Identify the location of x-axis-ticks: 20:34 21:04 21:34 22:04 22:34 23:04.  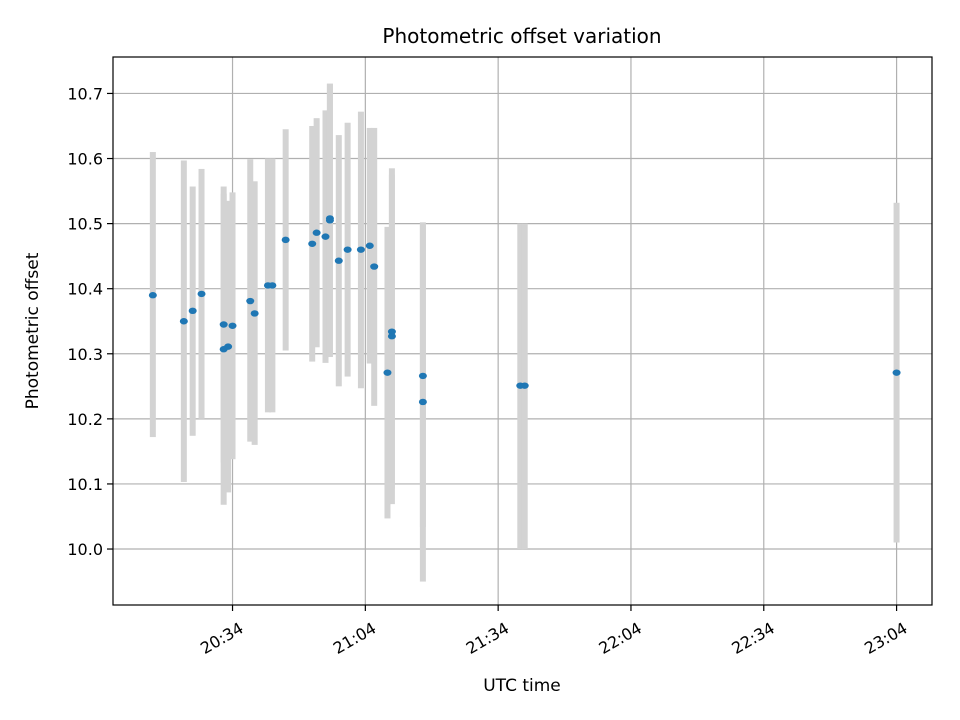
(554, 631).